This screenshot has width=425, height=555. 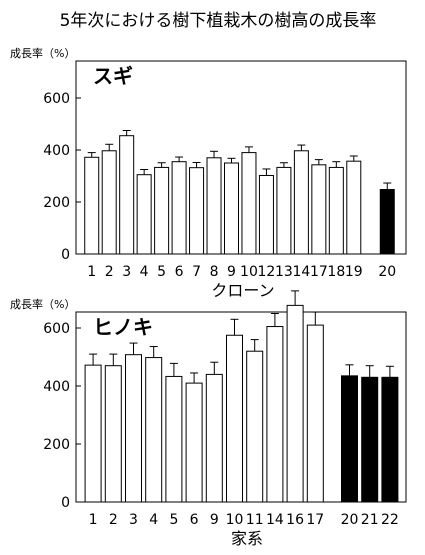 What do you see at coordinates (255, 520) in the screenshot?
I see `x-tick-label: 11` at bounding box center [255, 520].